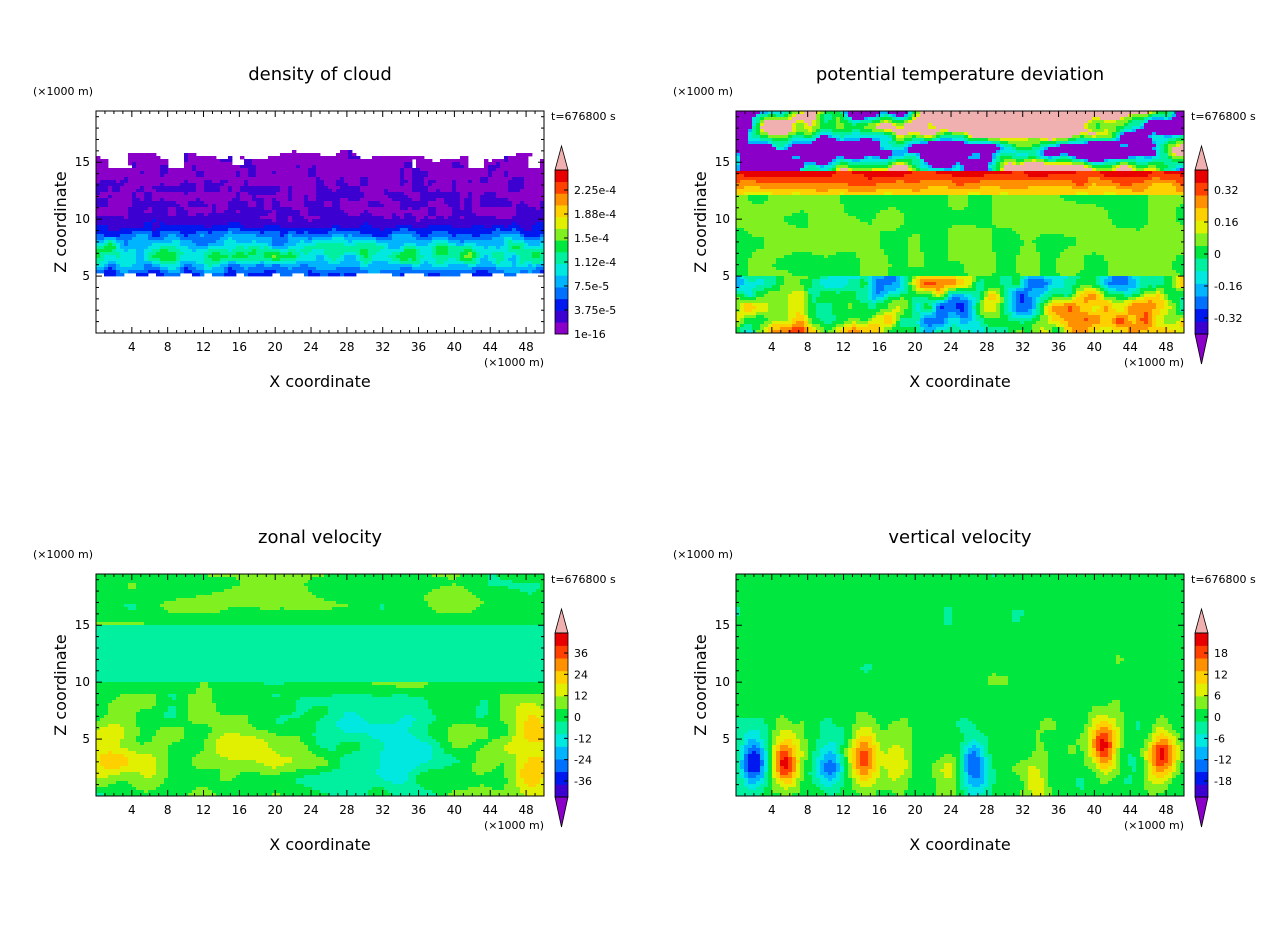  I want to click on y-tick-label: 10, so click(82, 219).